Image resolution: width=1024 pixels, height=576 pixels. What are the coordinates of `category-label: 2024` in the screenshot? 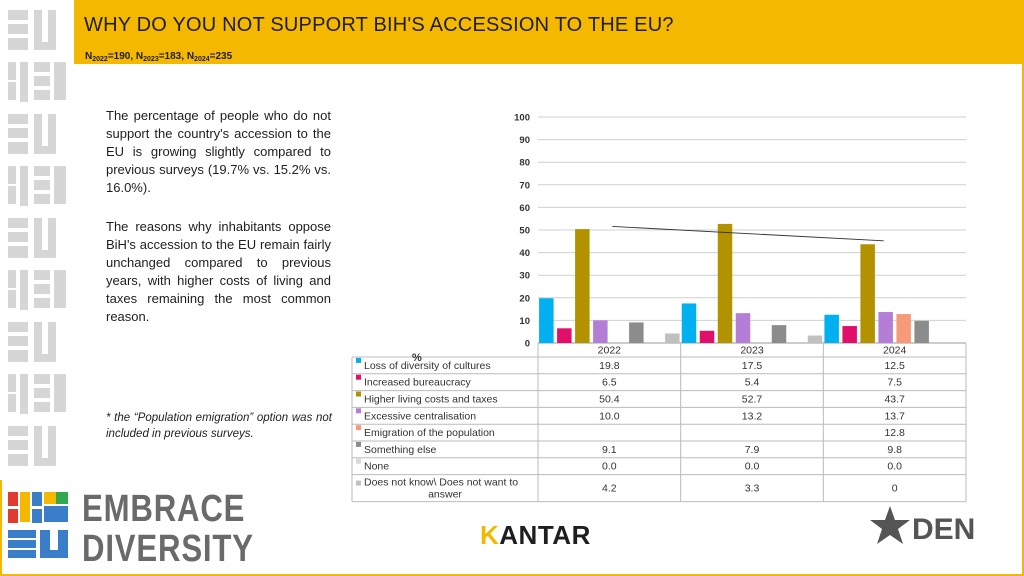 It's located at (895, 351).